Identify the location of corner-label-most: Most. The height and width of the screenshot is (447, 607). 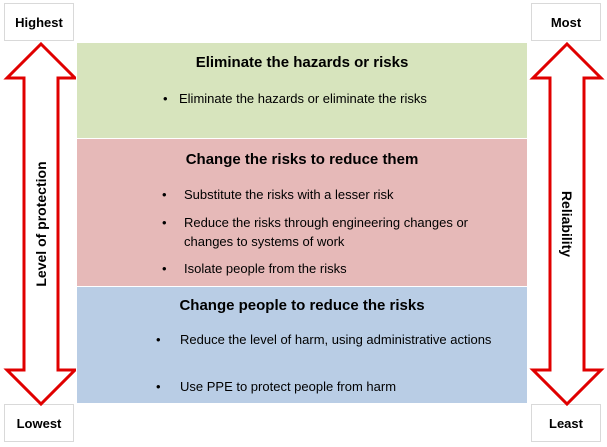
(566, 22).